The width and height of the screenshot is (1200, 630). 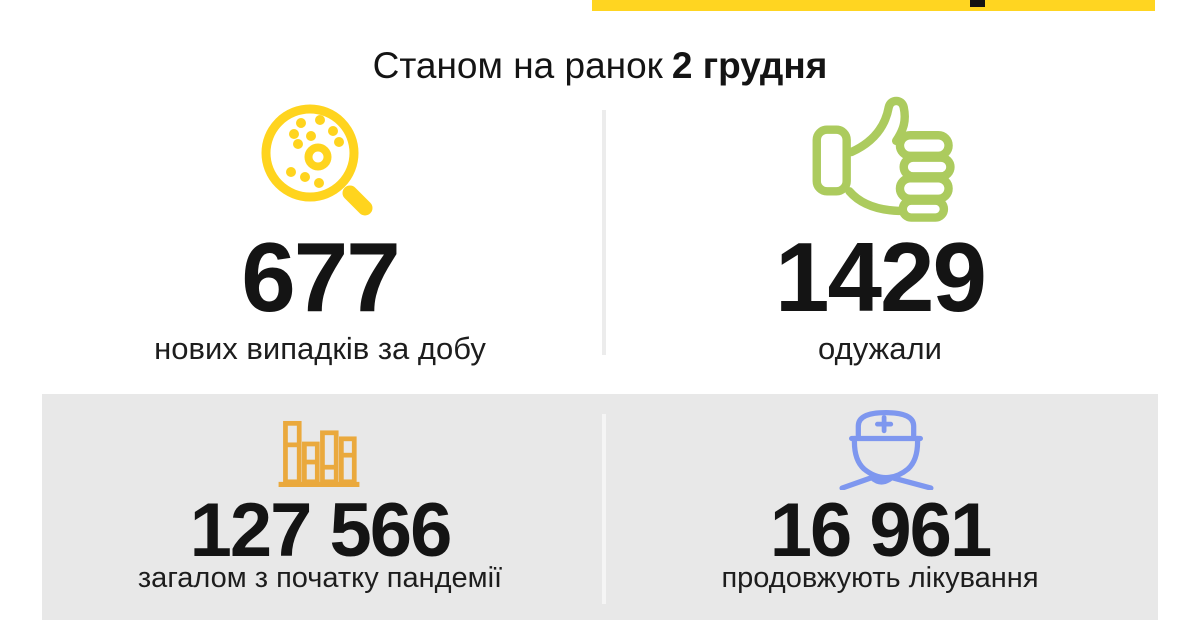 I want to click on stat-value-recovered: 1429, so click(x=880, y=277).